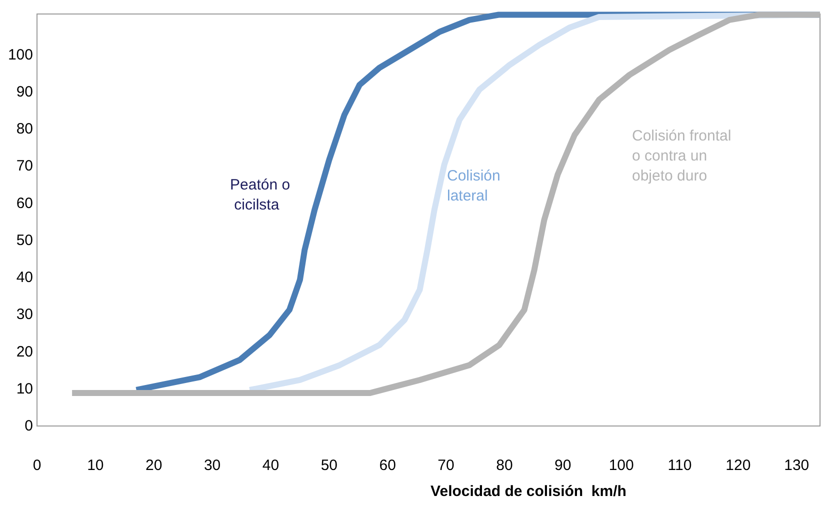 The width and height of the screenshot is (821, 510). I want to click on y-tick-label: 10, so click(24, 389).